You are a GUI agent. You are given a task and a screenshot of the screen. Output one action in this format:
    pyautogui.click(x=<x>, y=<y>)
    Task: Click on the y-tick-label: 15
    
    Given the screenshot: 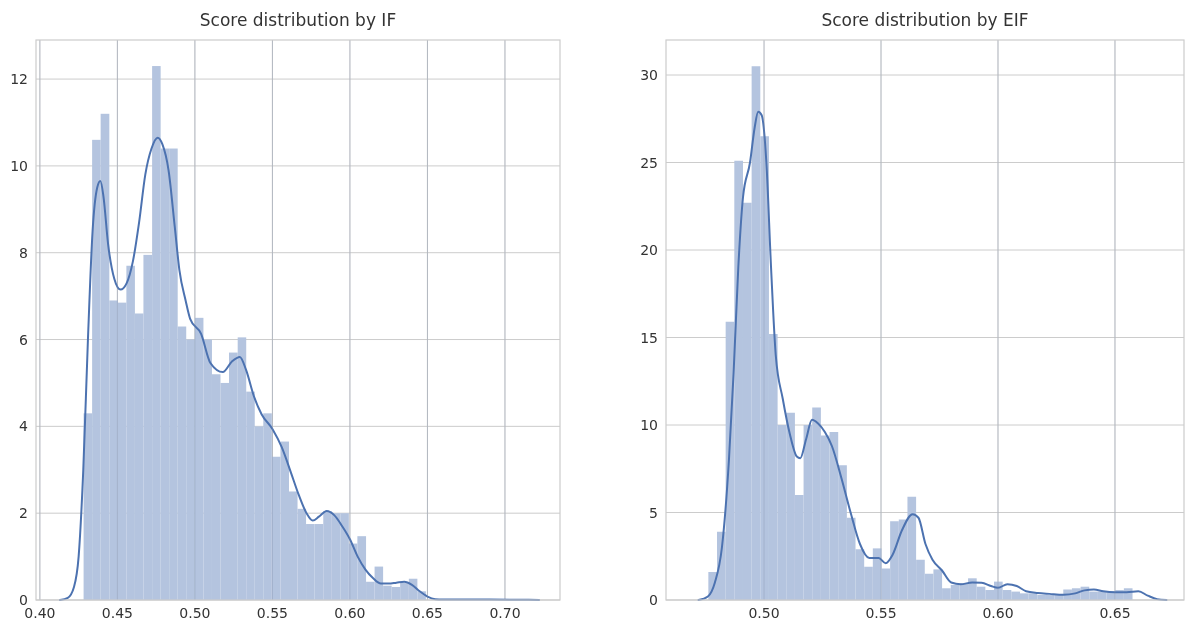 What is the action you would take?
    pyautogui.click(x=649, y=337)
    